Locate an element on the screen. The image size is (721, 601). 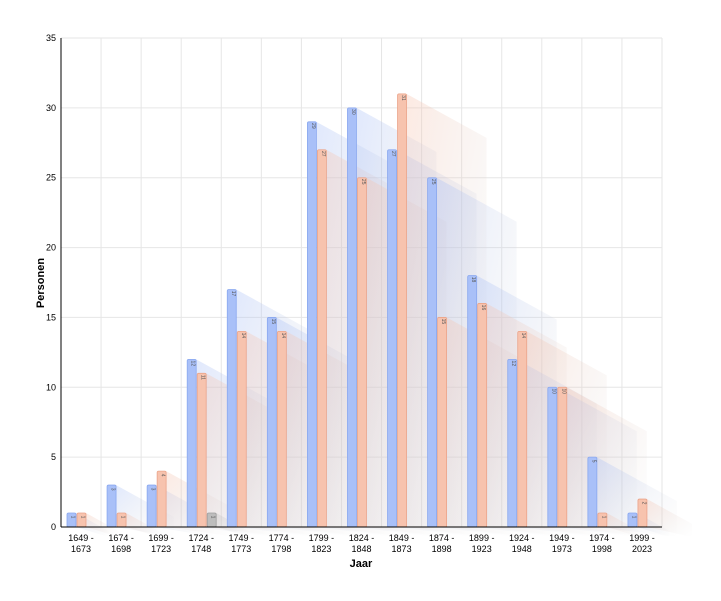
y-tick-label: 0 is located at coordinates (53, 527).